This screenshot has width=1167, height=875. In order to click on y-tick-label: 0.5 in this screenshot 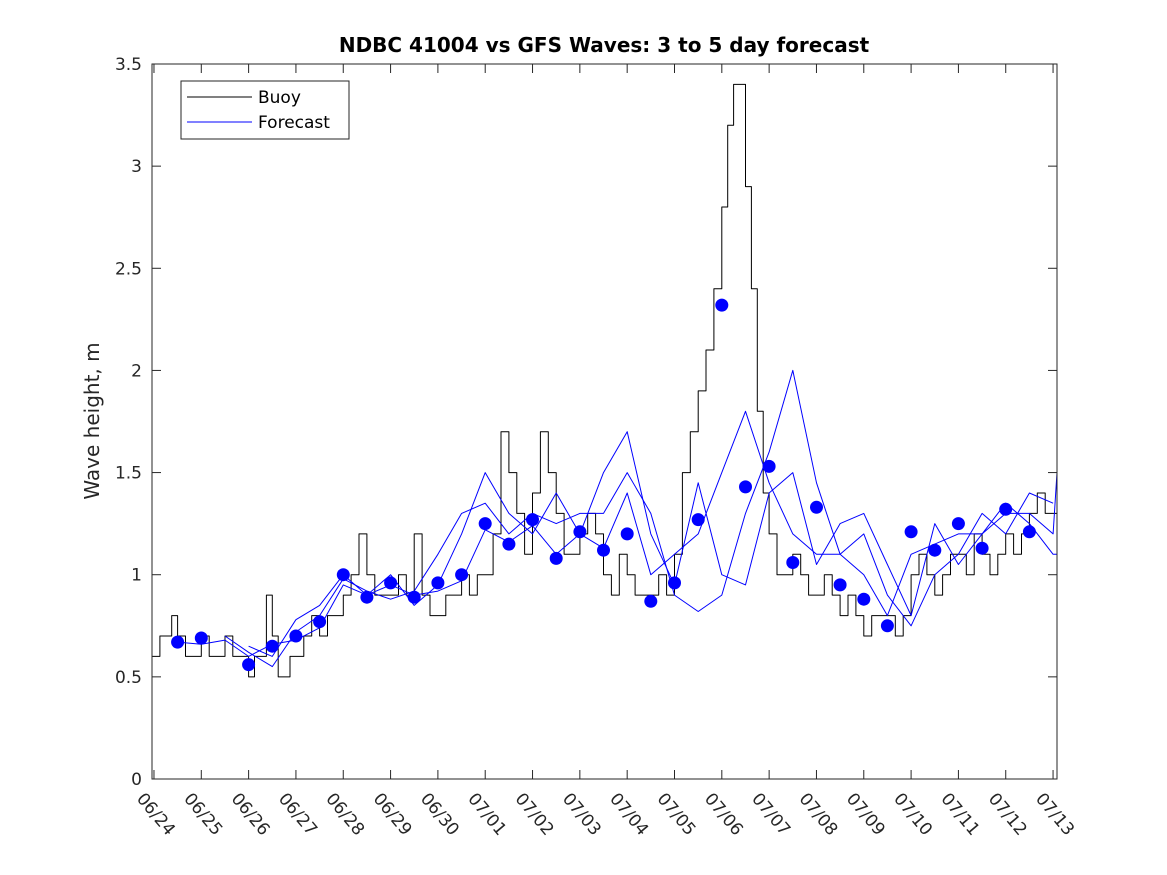, I will do `click(128, 678)`.